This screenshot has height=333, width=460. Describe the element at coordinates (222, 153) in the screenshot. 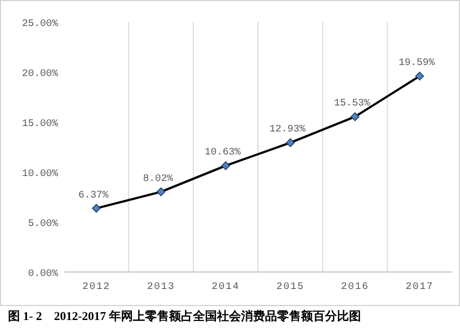

I see `data-label: 10.63%` at that location.